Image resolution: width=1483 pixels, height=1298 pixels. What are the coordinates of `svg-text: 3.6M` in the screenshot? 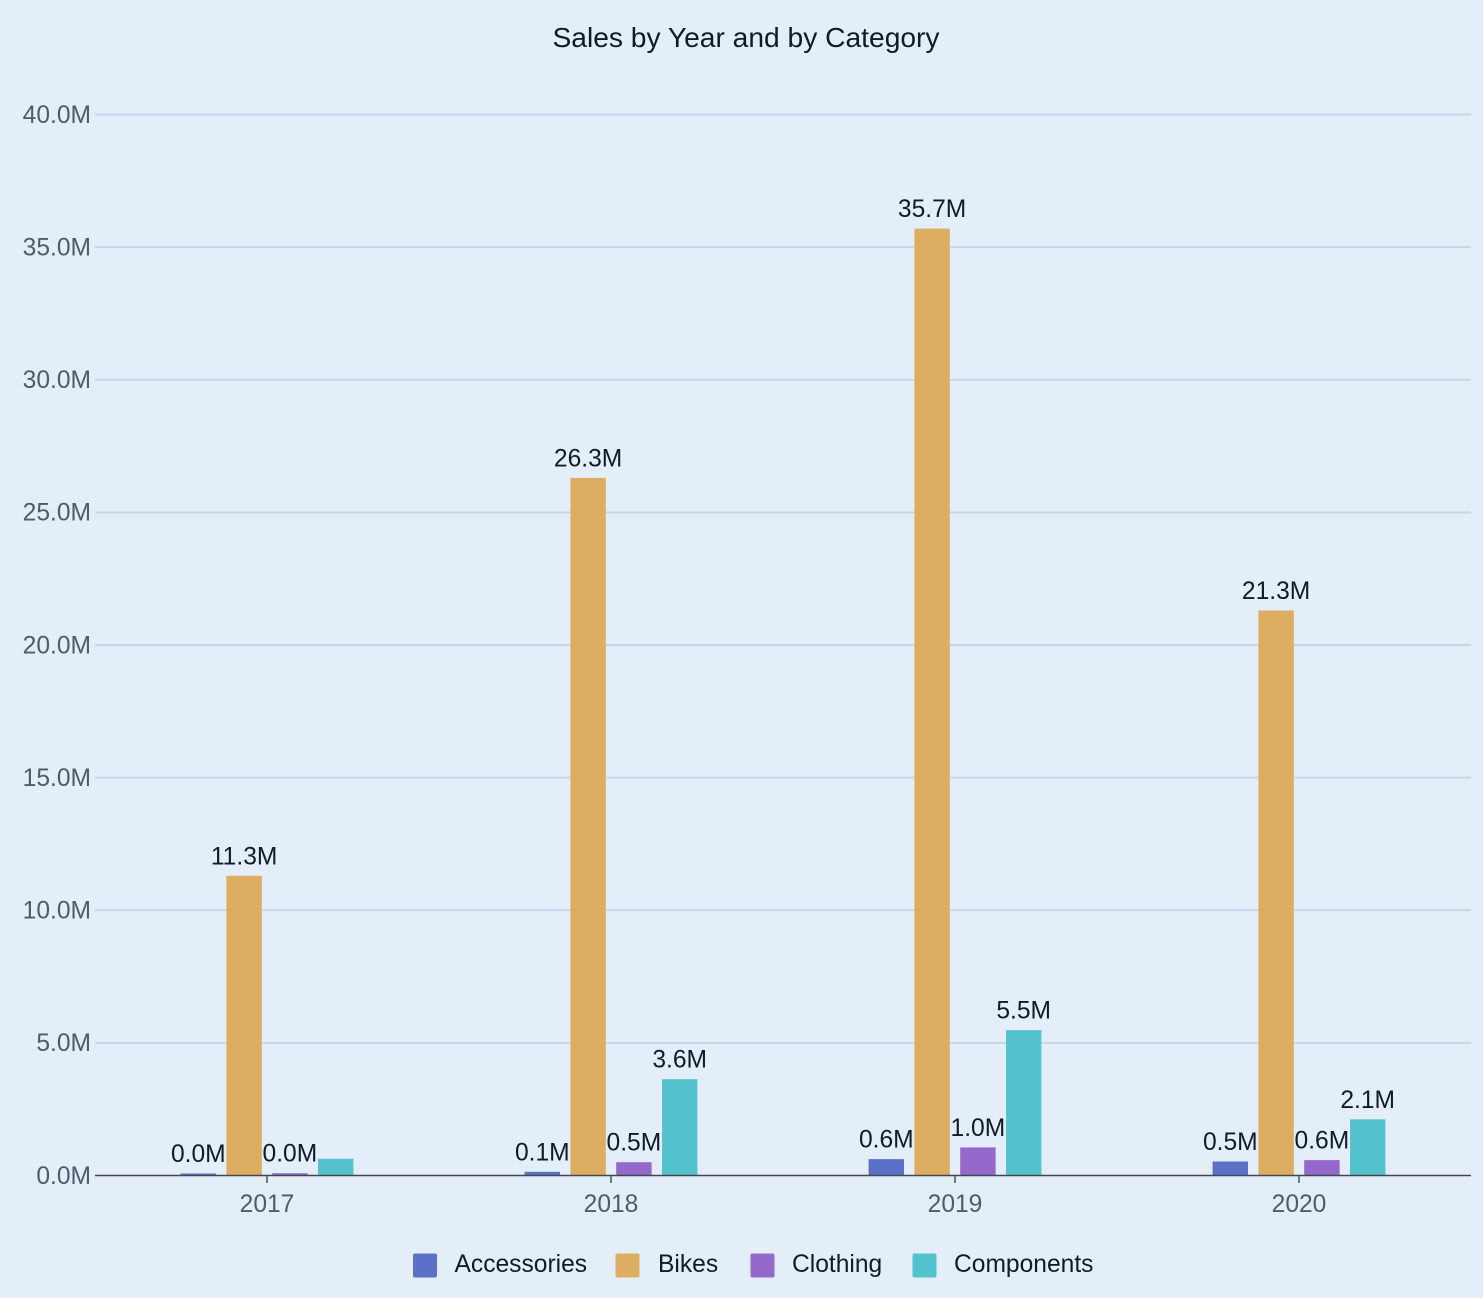 It's located at (679, 1060).